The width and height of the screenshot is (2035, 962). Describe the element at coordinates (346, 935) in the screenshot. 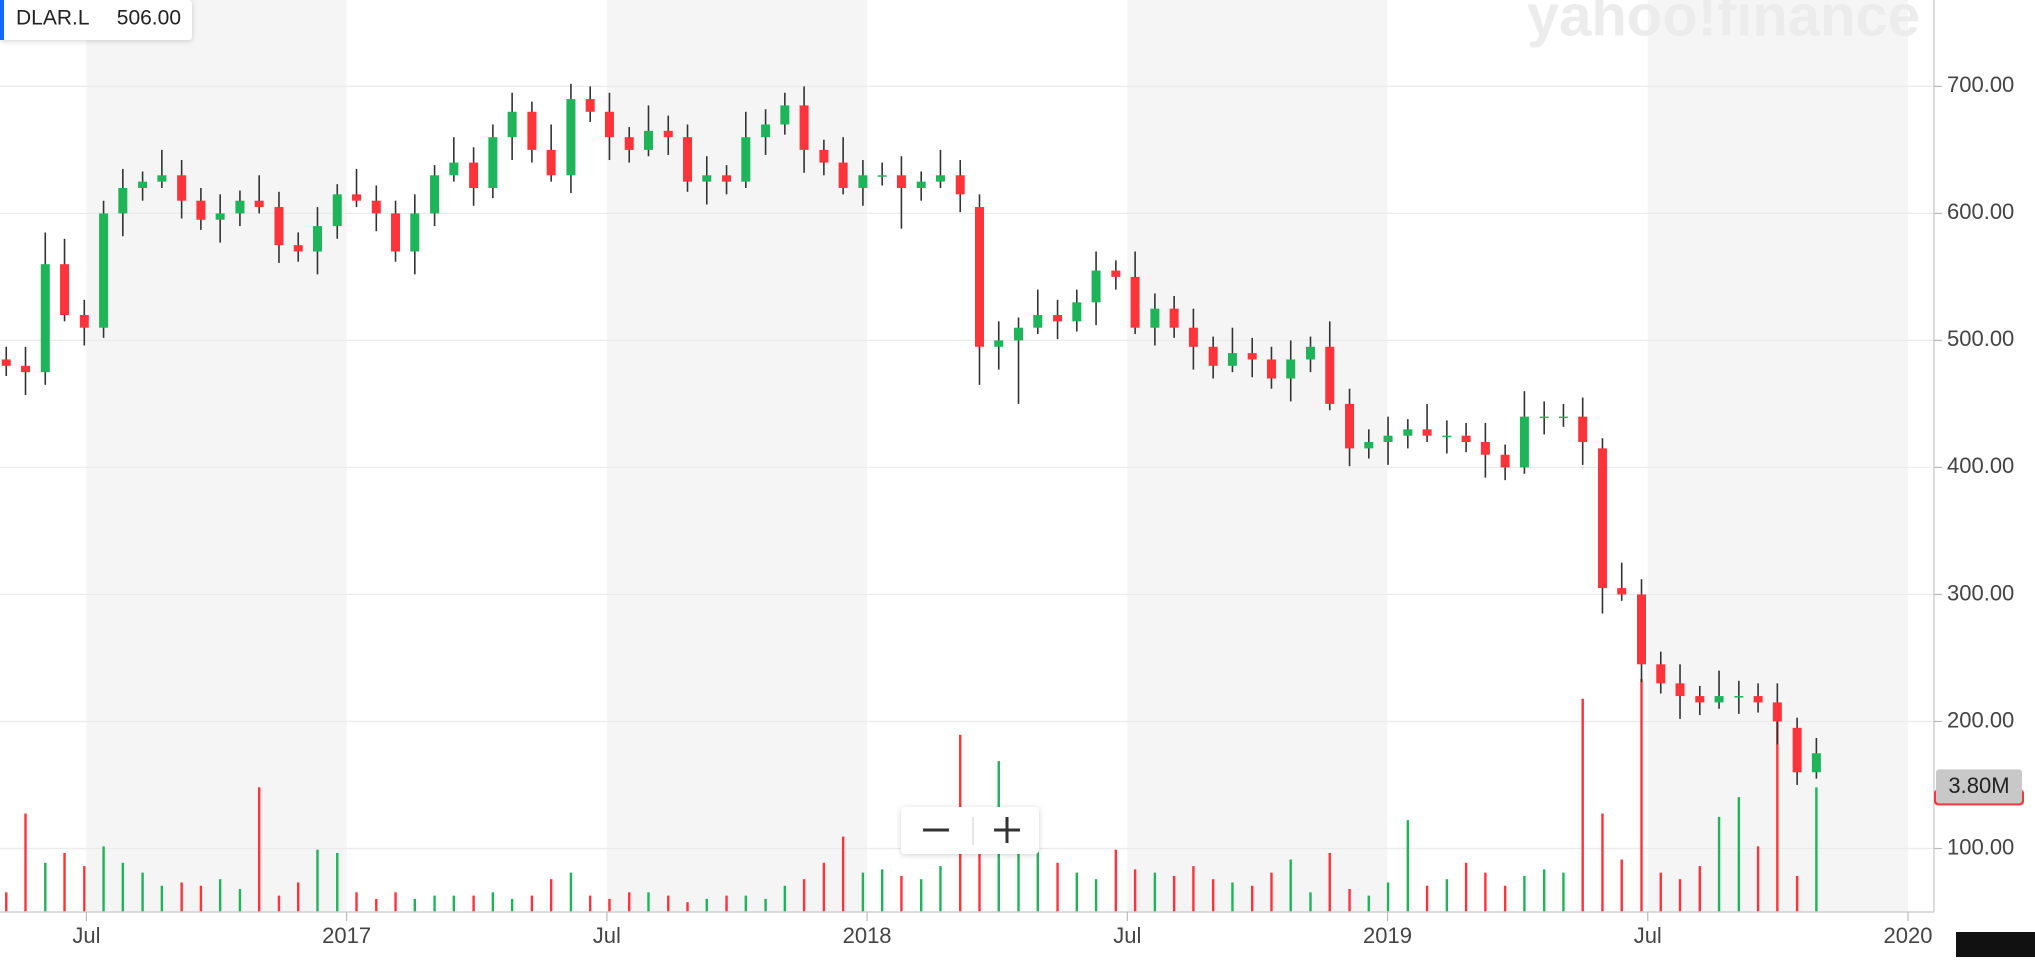

I see `x-tick-label: 2017` at that location.